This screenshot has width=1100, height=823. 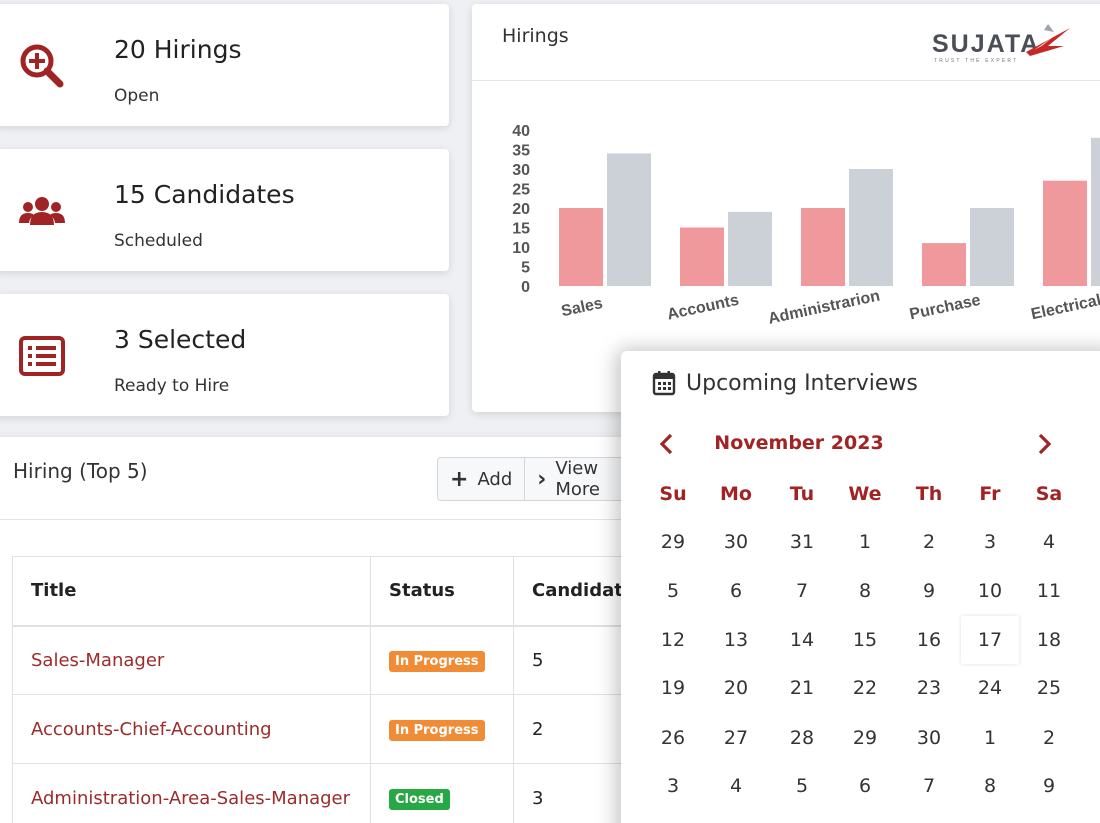 What do you see at coordinates (42, 66) in the screenshot?
I see `search-plus-icon` at bounding box center [42, 66].